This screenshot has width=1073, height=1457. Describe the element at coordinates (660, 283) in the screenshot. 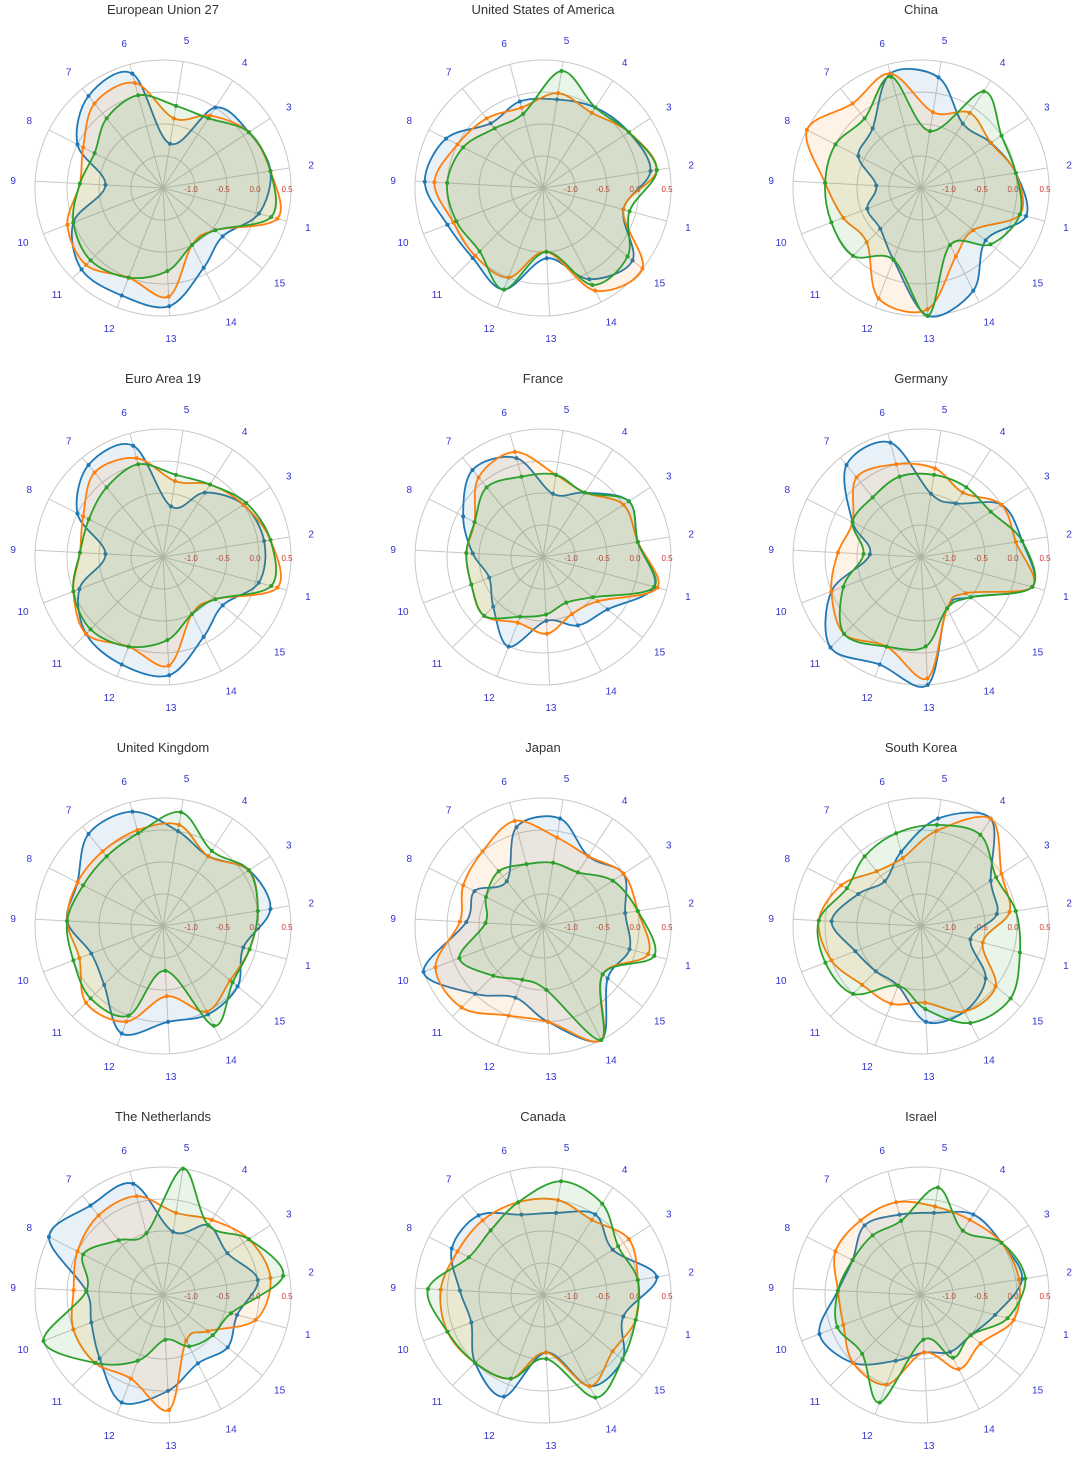

I see `axis-label: 15` at that location.